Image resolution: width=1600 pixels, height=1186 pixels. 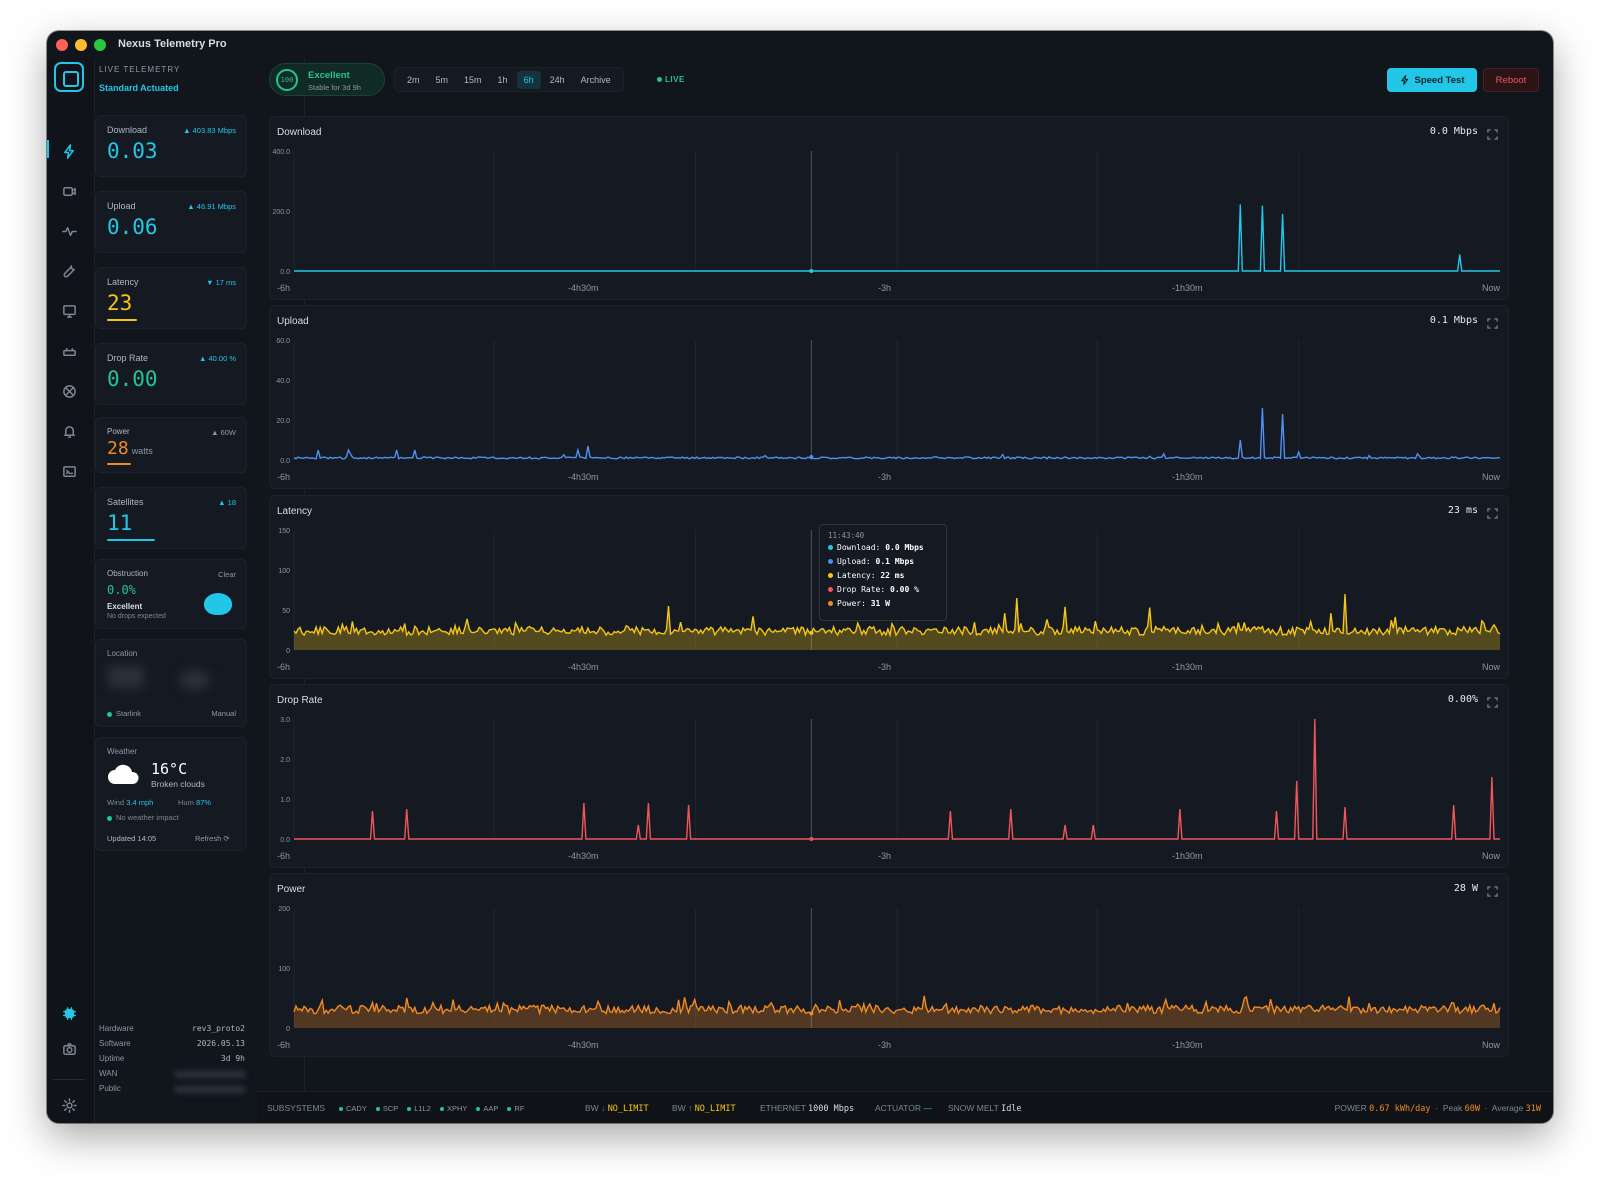 I want to click on health-badge: 100 Excellent Stable for 3d 9h, so click(x=327, y=79).